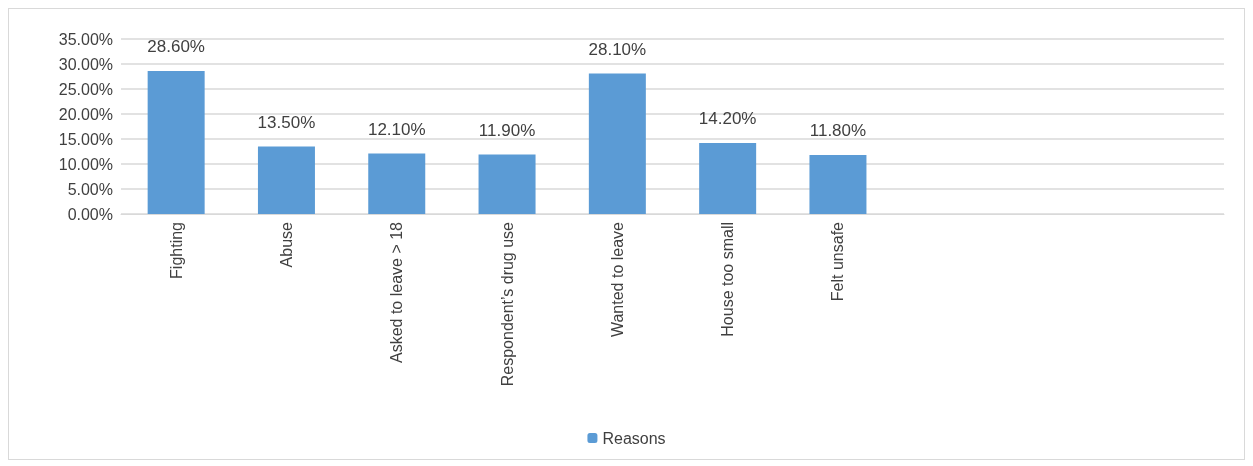  I want to click on y-tick-label: 25.00%, so click(85, 89).